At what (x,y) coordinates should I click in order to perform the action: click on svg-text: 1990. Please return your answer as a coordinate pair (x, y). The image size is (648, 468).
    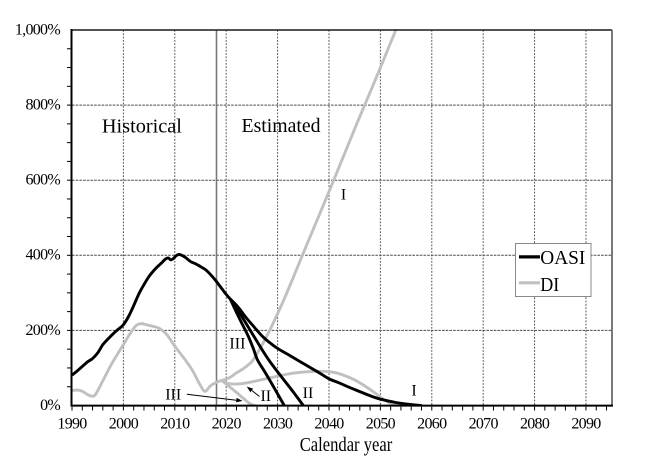
    Looking at the image, I should click on (72, 424).